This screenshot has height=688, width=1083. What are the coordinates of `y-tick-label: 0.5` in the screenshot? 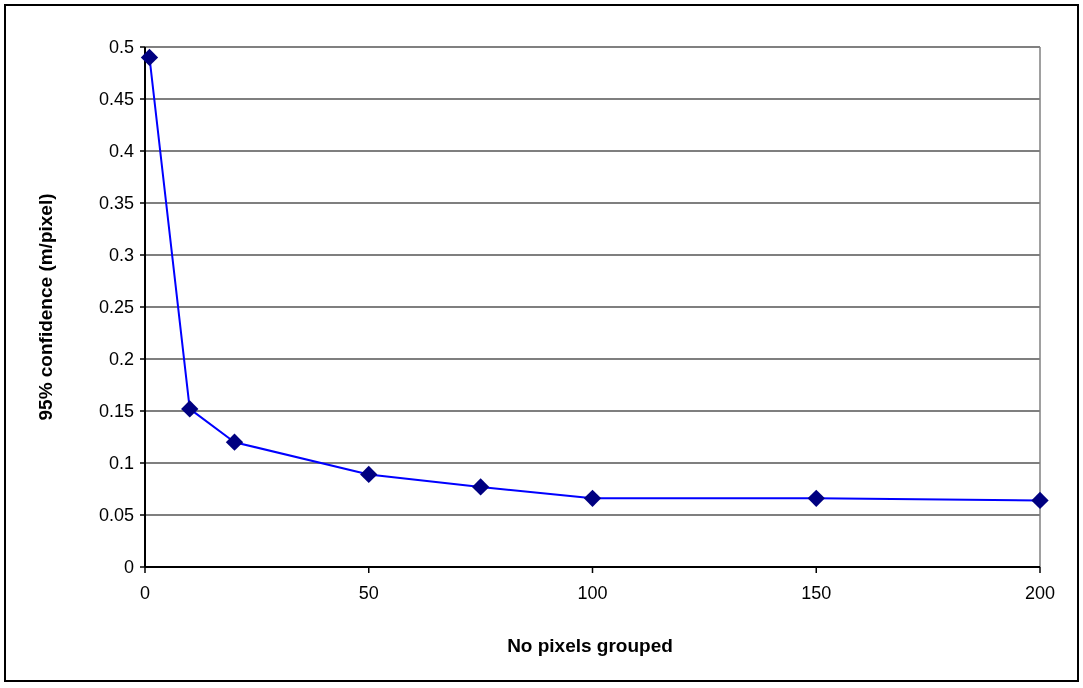 It's located at (121, 47).